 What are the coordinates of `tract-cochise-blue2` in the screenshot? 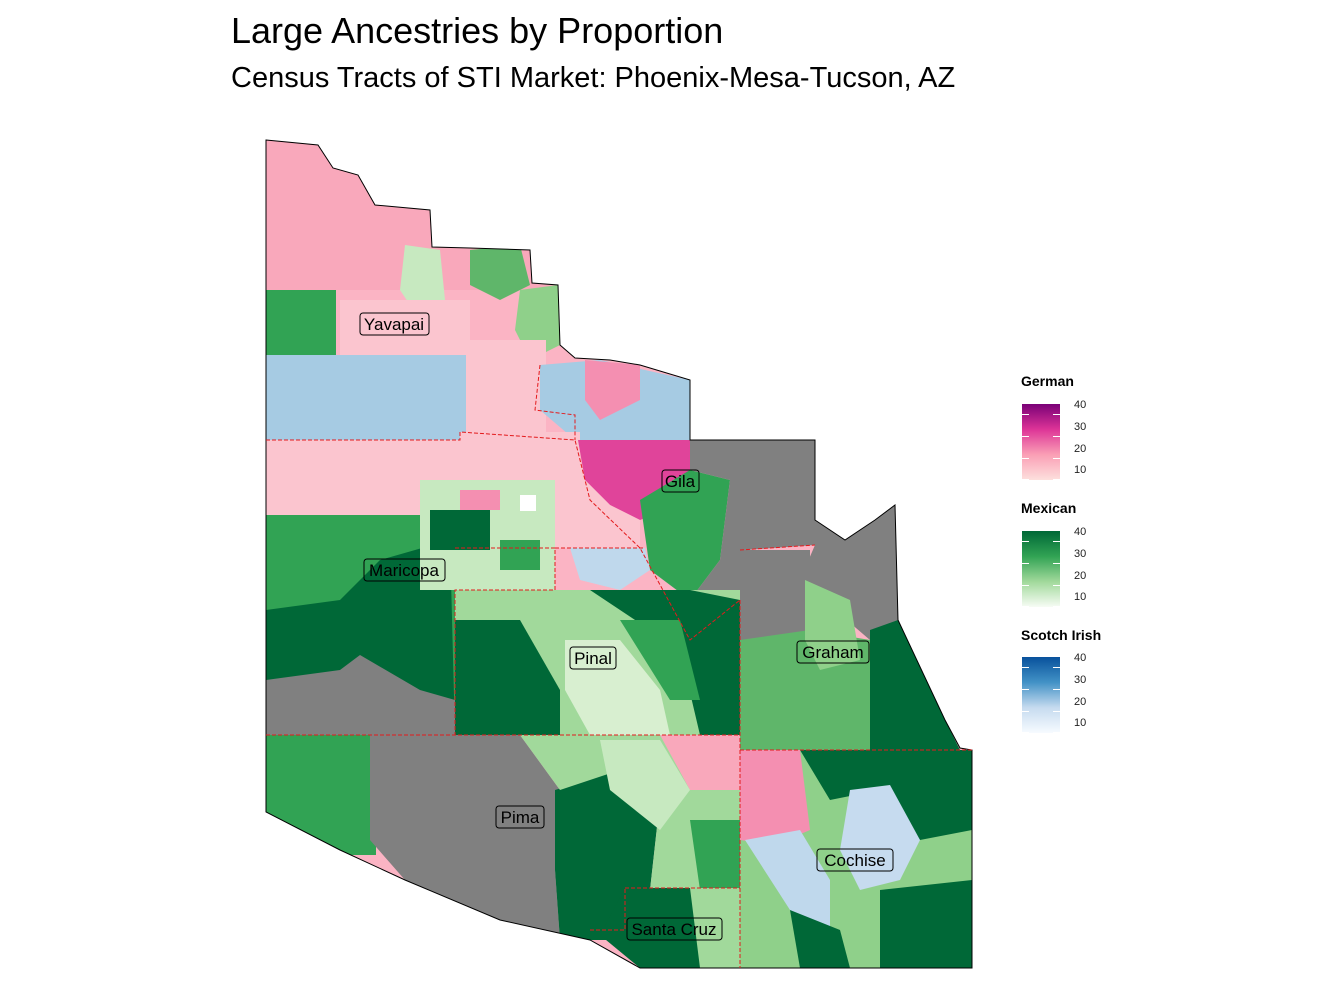 It's located at (787, 885).